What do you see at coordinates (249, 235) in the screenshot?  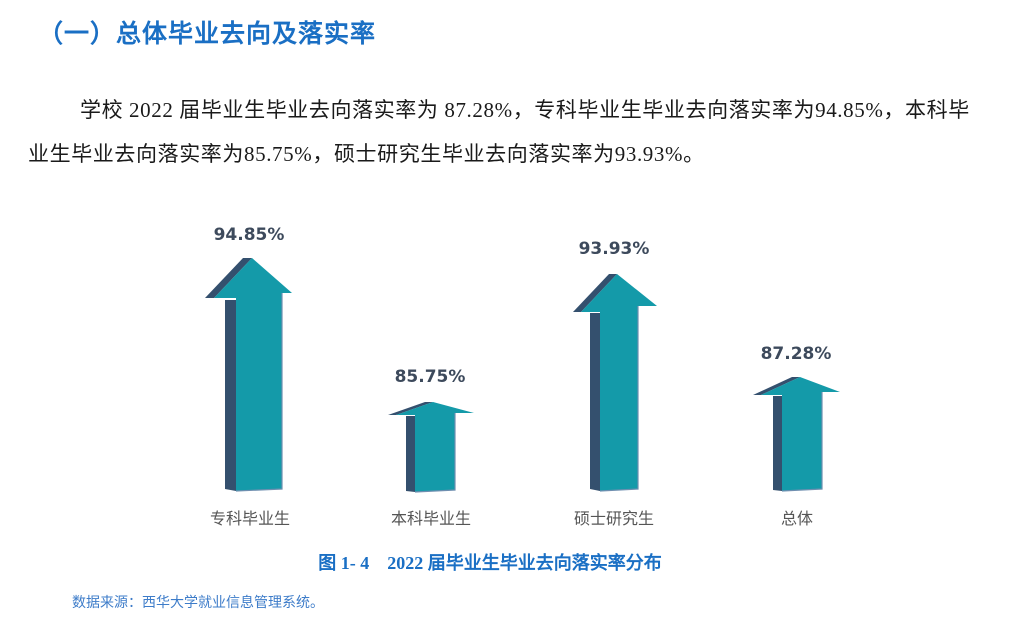 I see `value-label-vocational: 94.85%` at bounding box center [249, 235].